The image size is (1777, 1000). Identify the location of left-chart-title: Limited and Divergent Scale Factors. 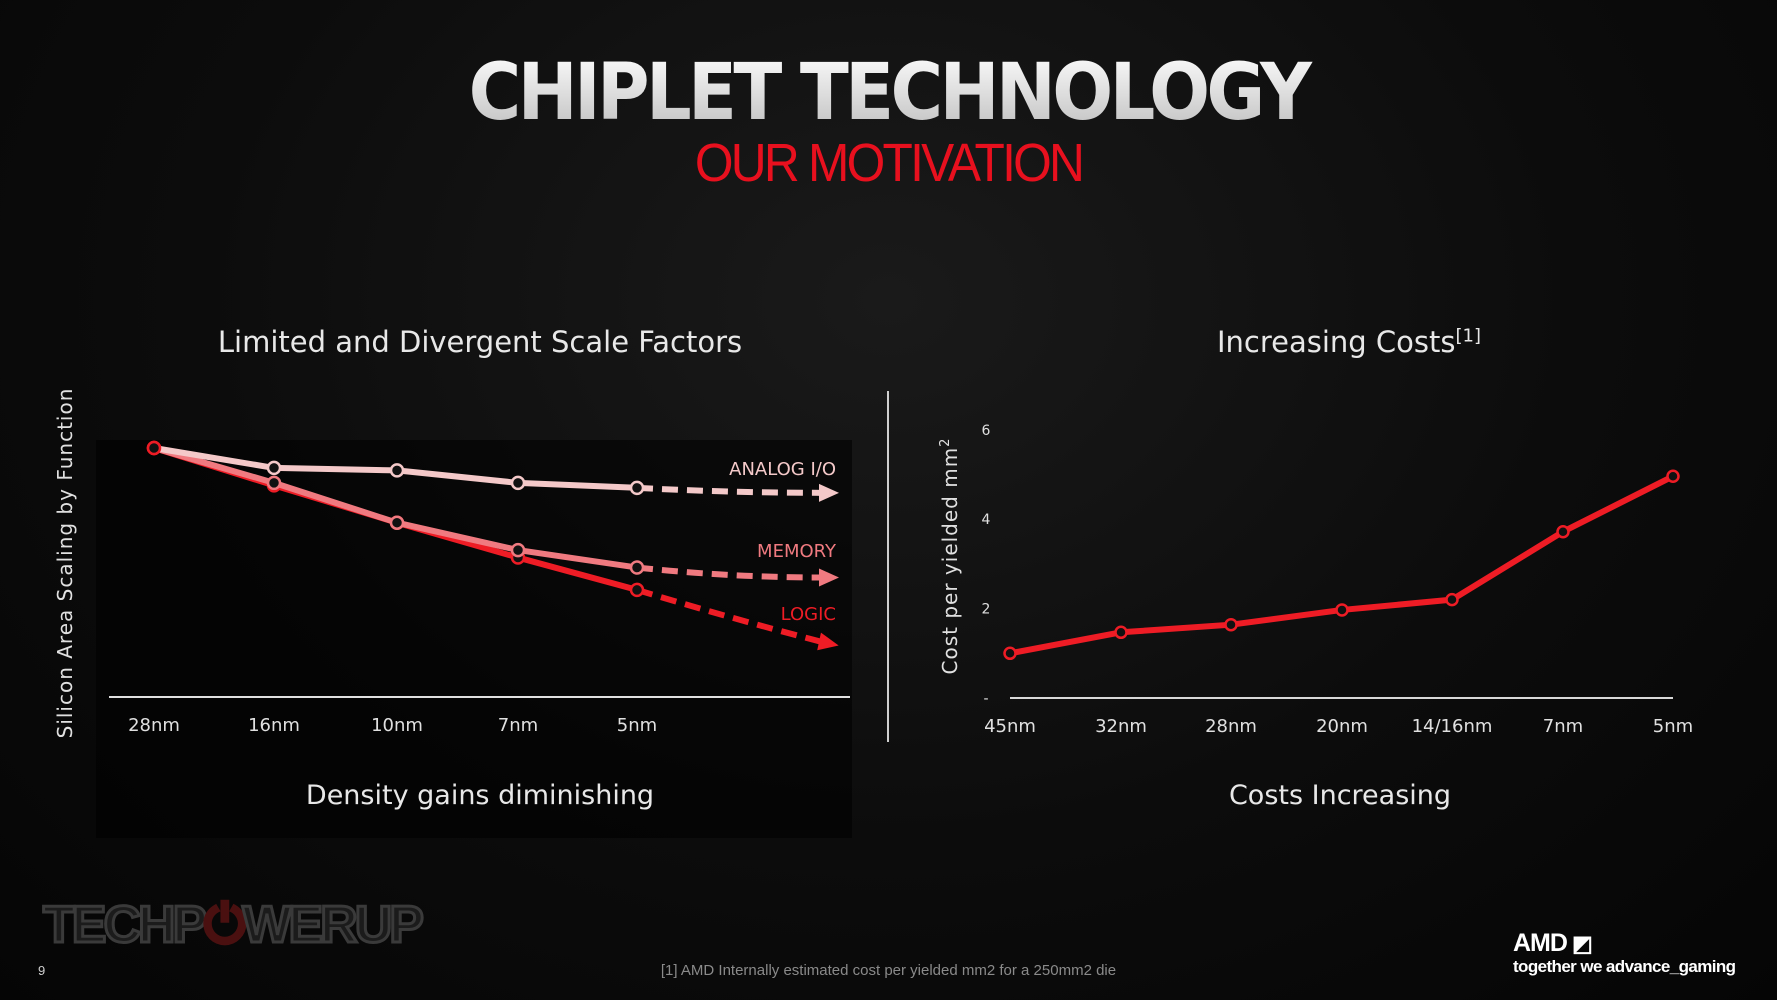
(480, 342).